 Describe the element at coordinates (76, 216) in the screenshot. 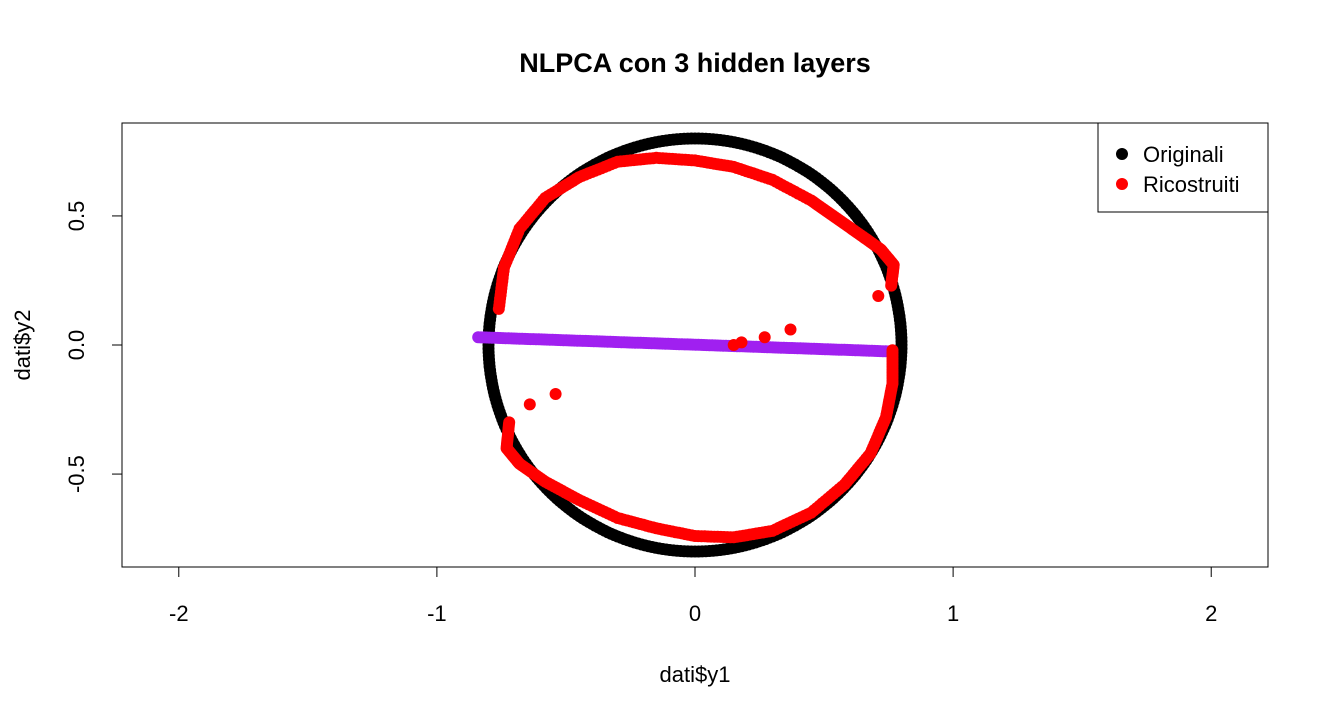

I see `y-tick-label: 0.5` at that location.